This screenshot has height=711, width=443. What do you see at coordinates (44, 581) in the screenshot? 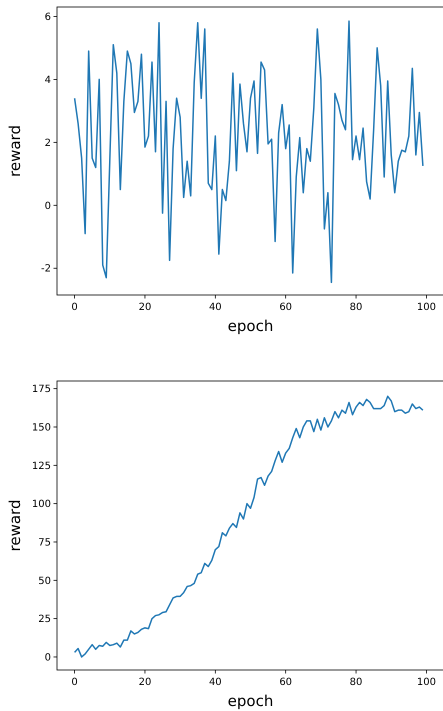
I see `y-tick-label: 50` at bounding box center [44, 581].